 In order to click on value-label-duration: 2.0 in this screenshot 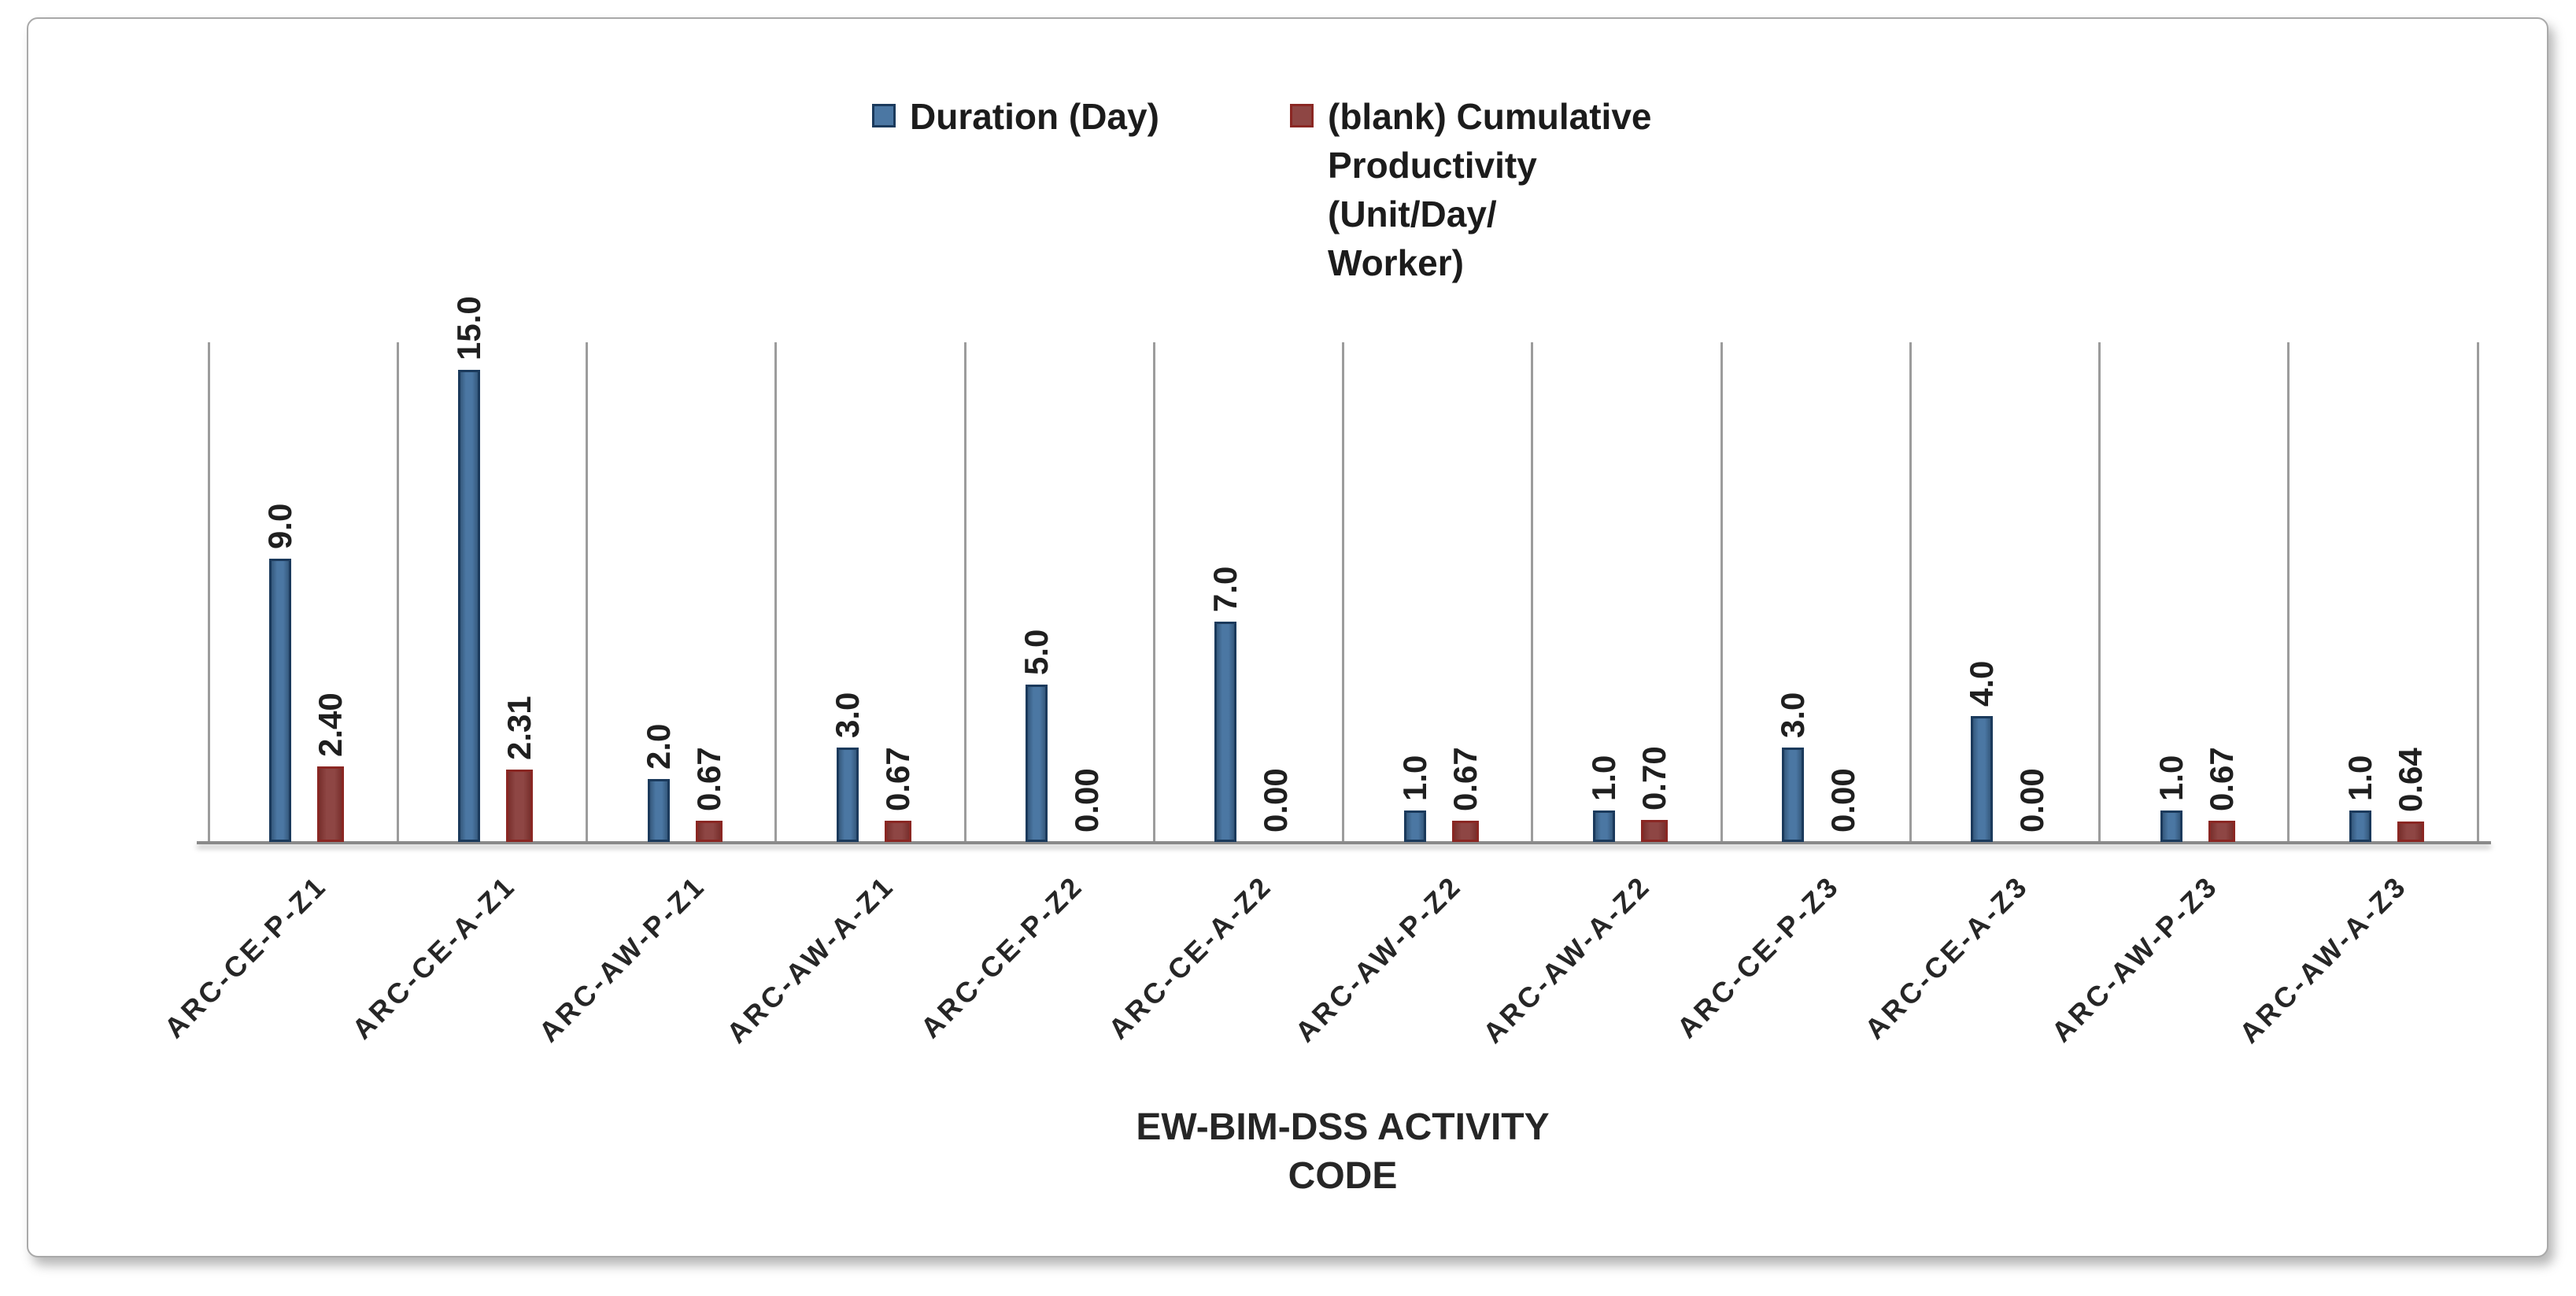, I will do `click(658, 746)`.